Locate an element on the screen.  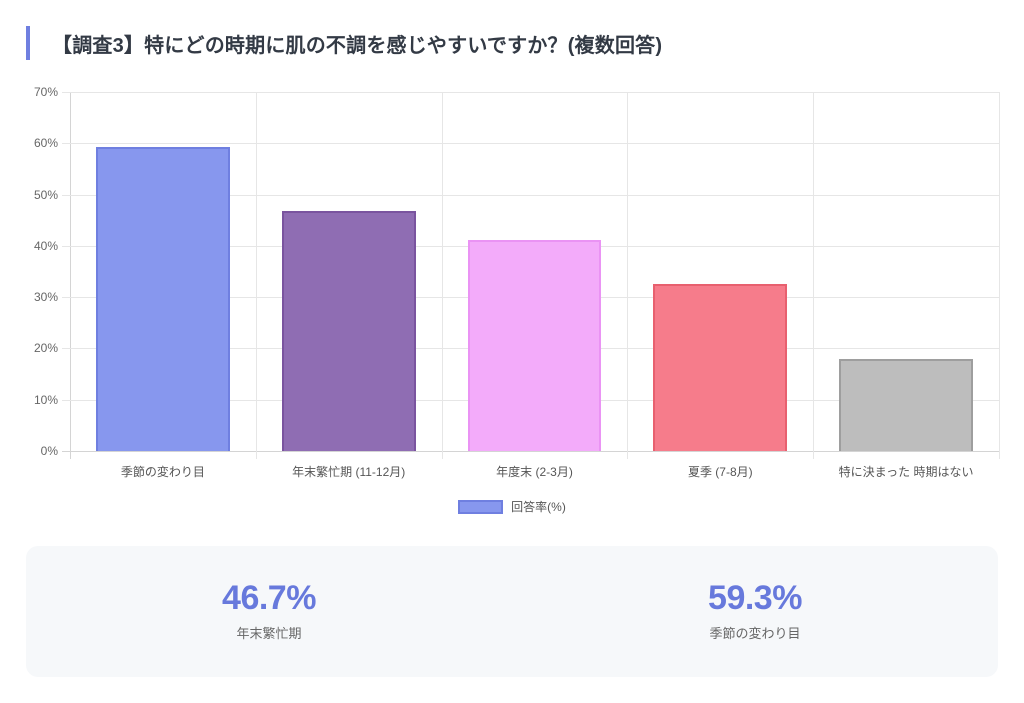
stat-card-year-end: 46.7% 年末繁忙期 is located at coordinates (269, 611).